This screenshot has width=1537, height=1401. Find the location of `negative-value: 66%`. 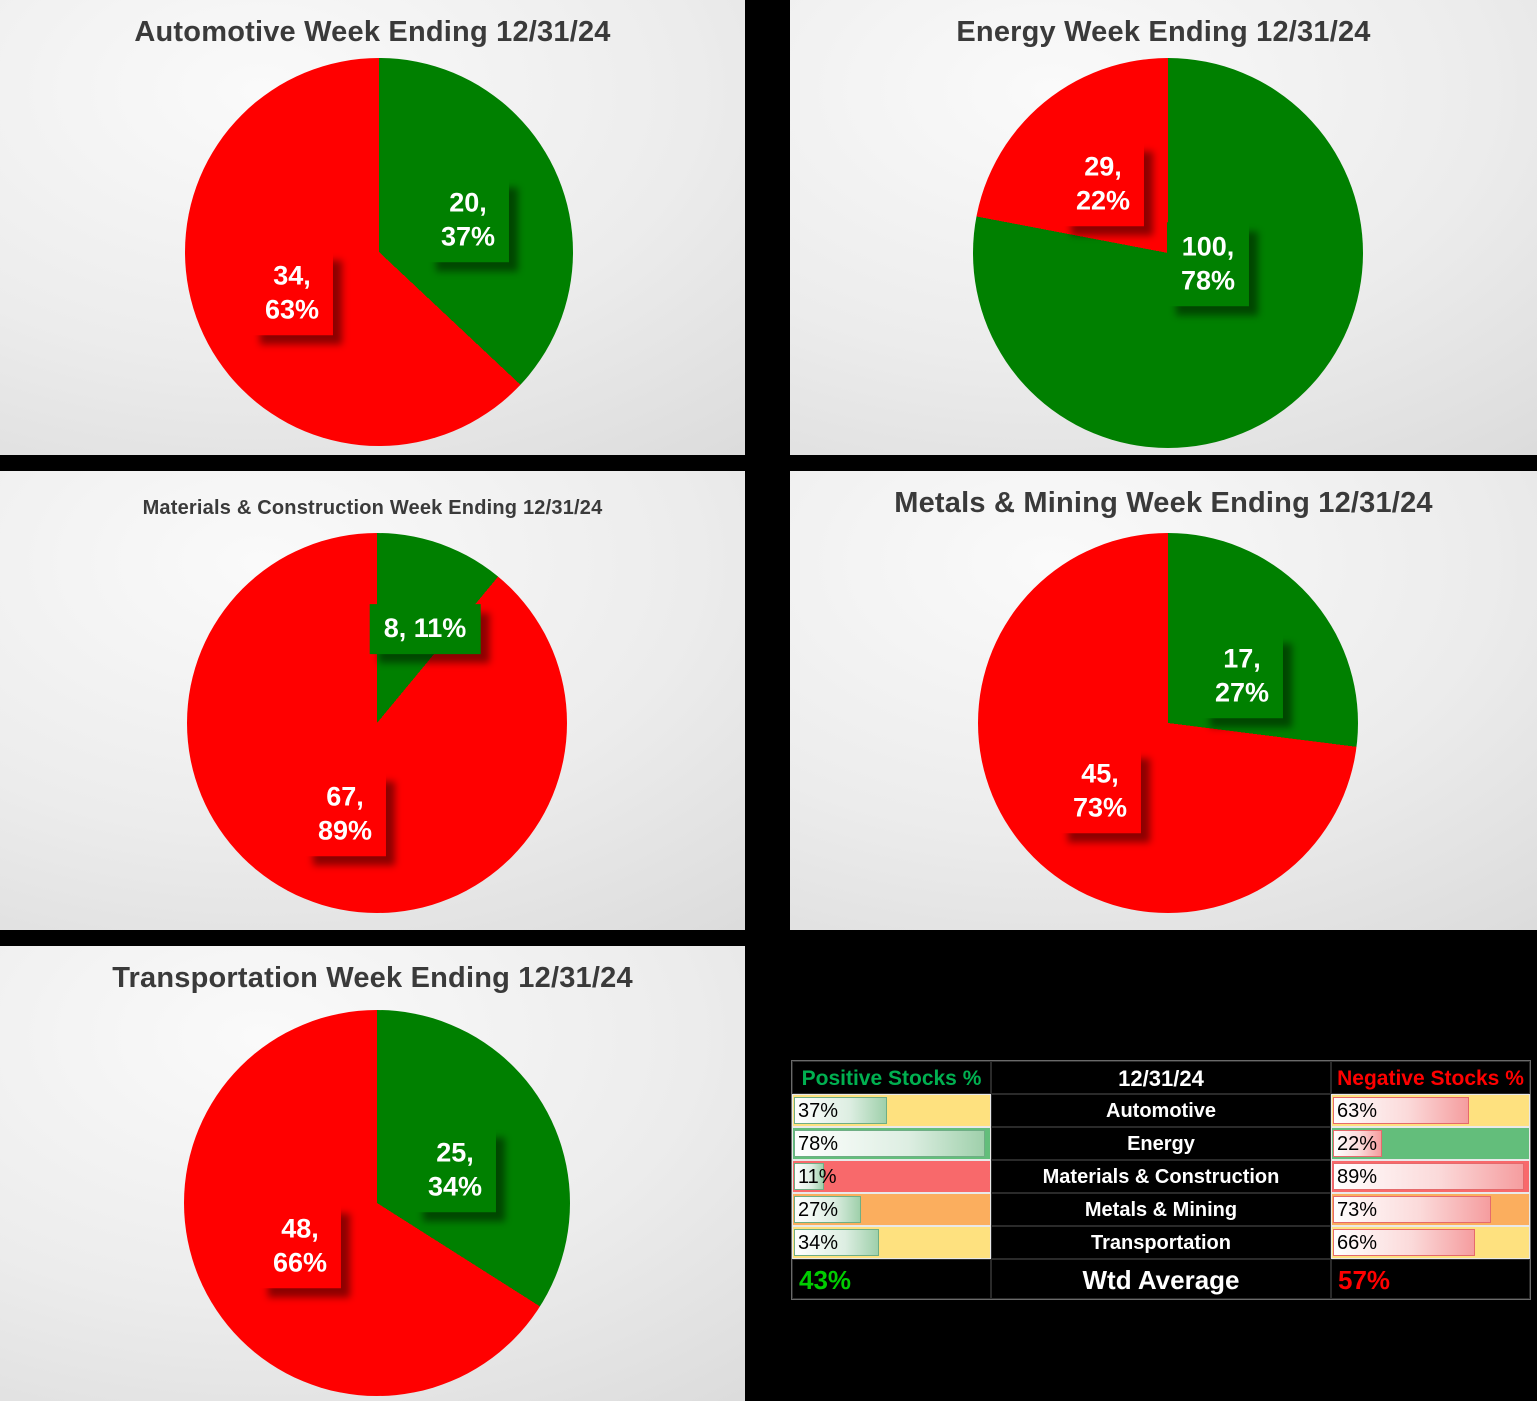

negative-value: 66% is located at coordinates (1357, 1243).